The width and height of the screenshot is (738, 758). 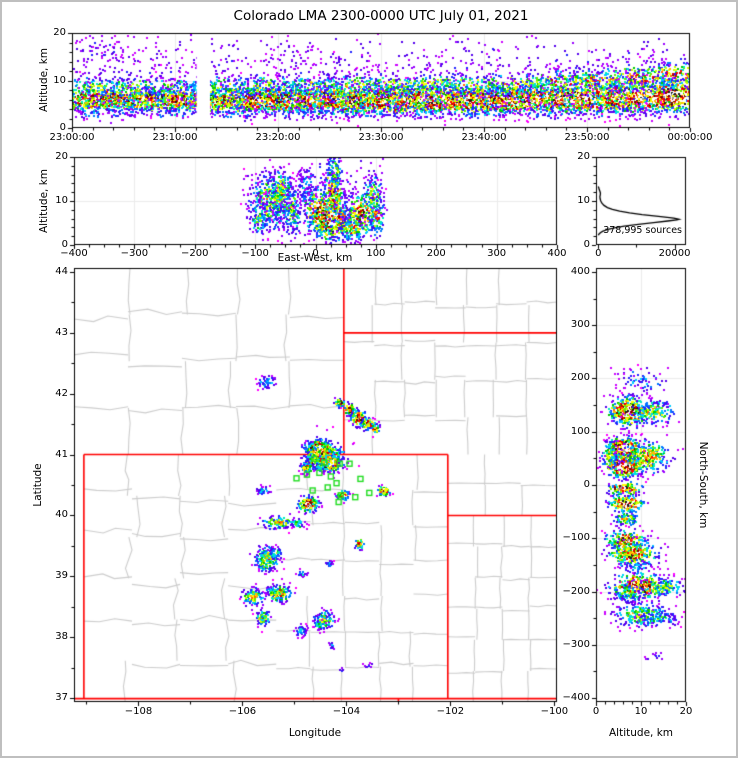 I want to click on ns-panel-ylabel: North-South, km, so click(x=703, y=485).